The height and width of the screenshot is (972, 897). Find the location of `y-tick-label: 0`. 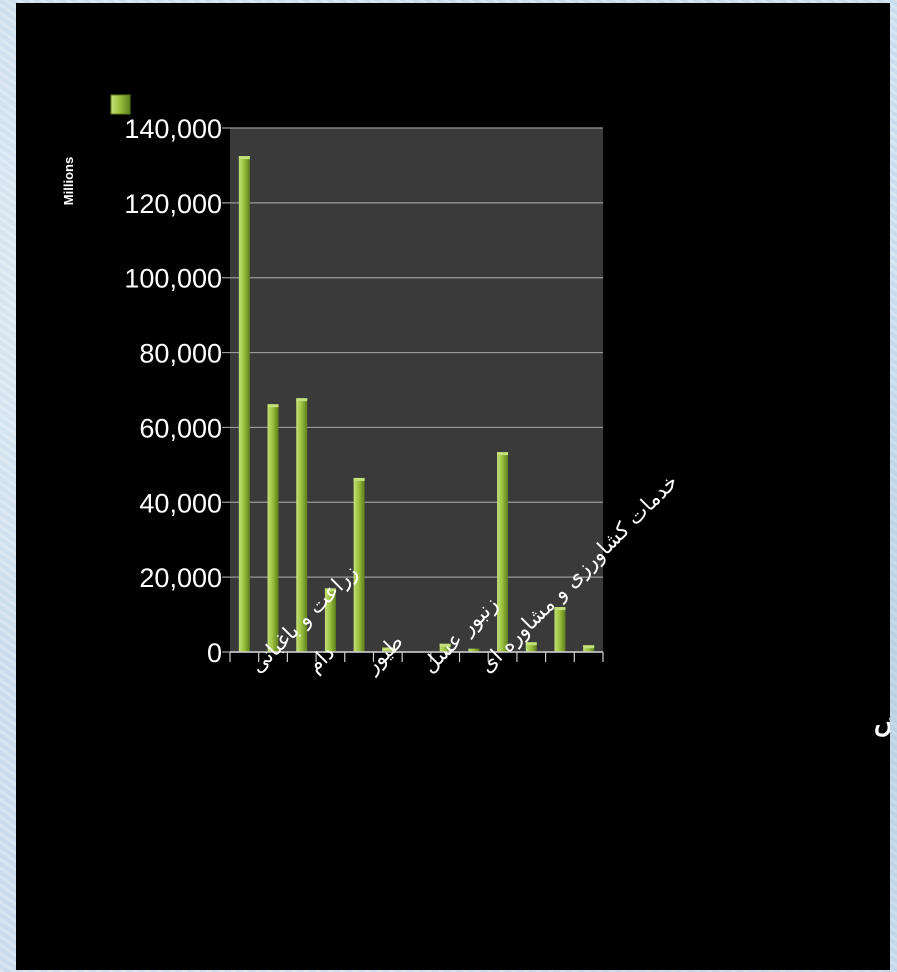

y-tick-label: 0 is located at coordinates (214, 653).